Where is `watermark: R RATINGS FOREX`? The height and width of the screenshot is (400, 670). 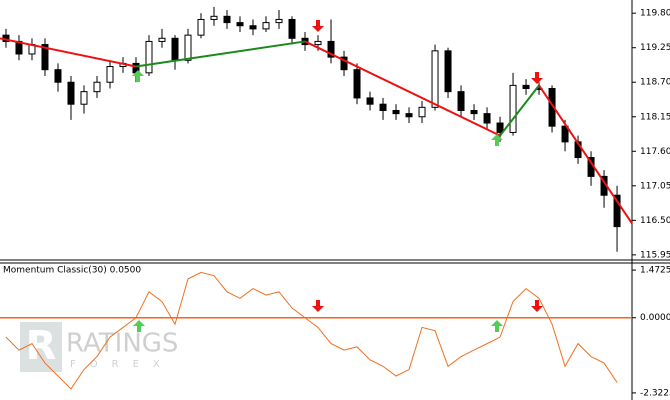
watermark: R RATINGS FOREX is located at coordinates (99, 347).